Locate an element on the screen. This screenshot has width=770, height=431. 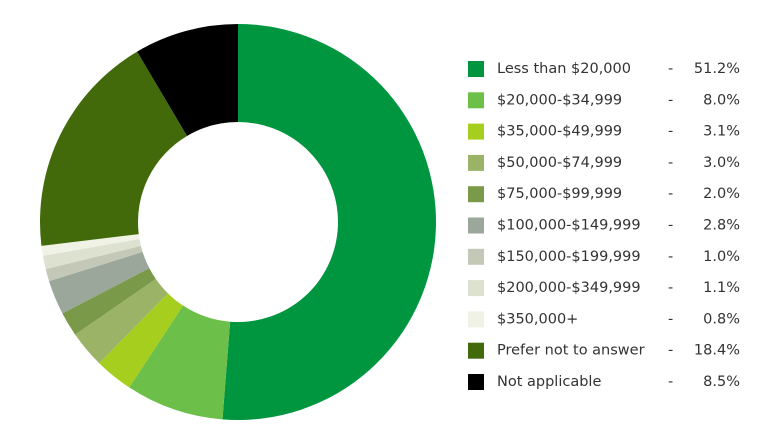
legend-value: 1.1% is located at coordinates (721, 288).